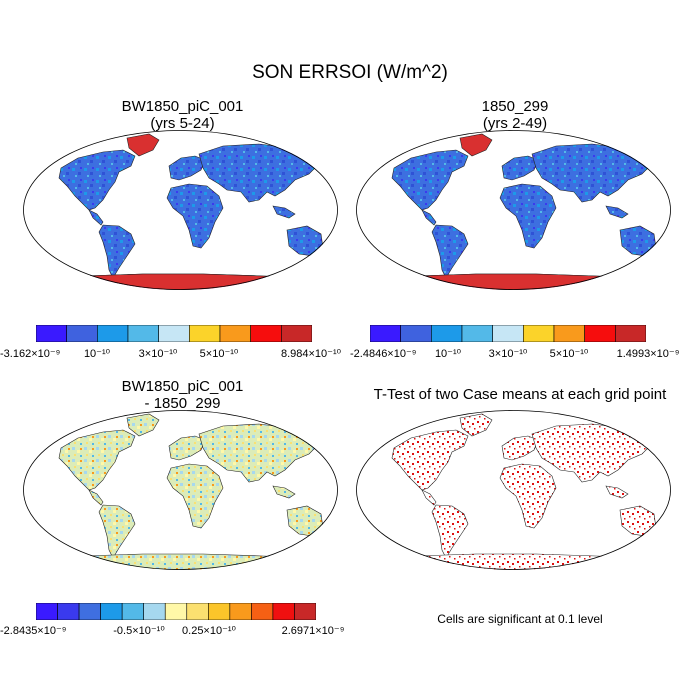 The height and width of the screenshot is (700, 700). What do you see at coordinates (180, 210) in the screenshot?
I see `map-case1` at bounding box center [180, 210].